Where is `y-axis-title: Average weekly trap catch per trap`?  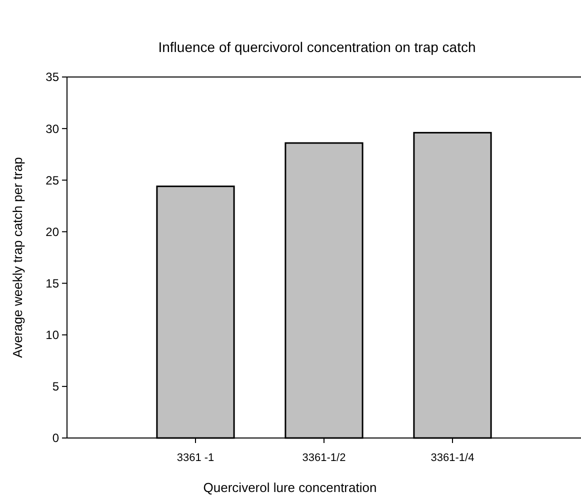 y-axis-title: Average weekly trap catch per trap is located at coordinates (17, 257).